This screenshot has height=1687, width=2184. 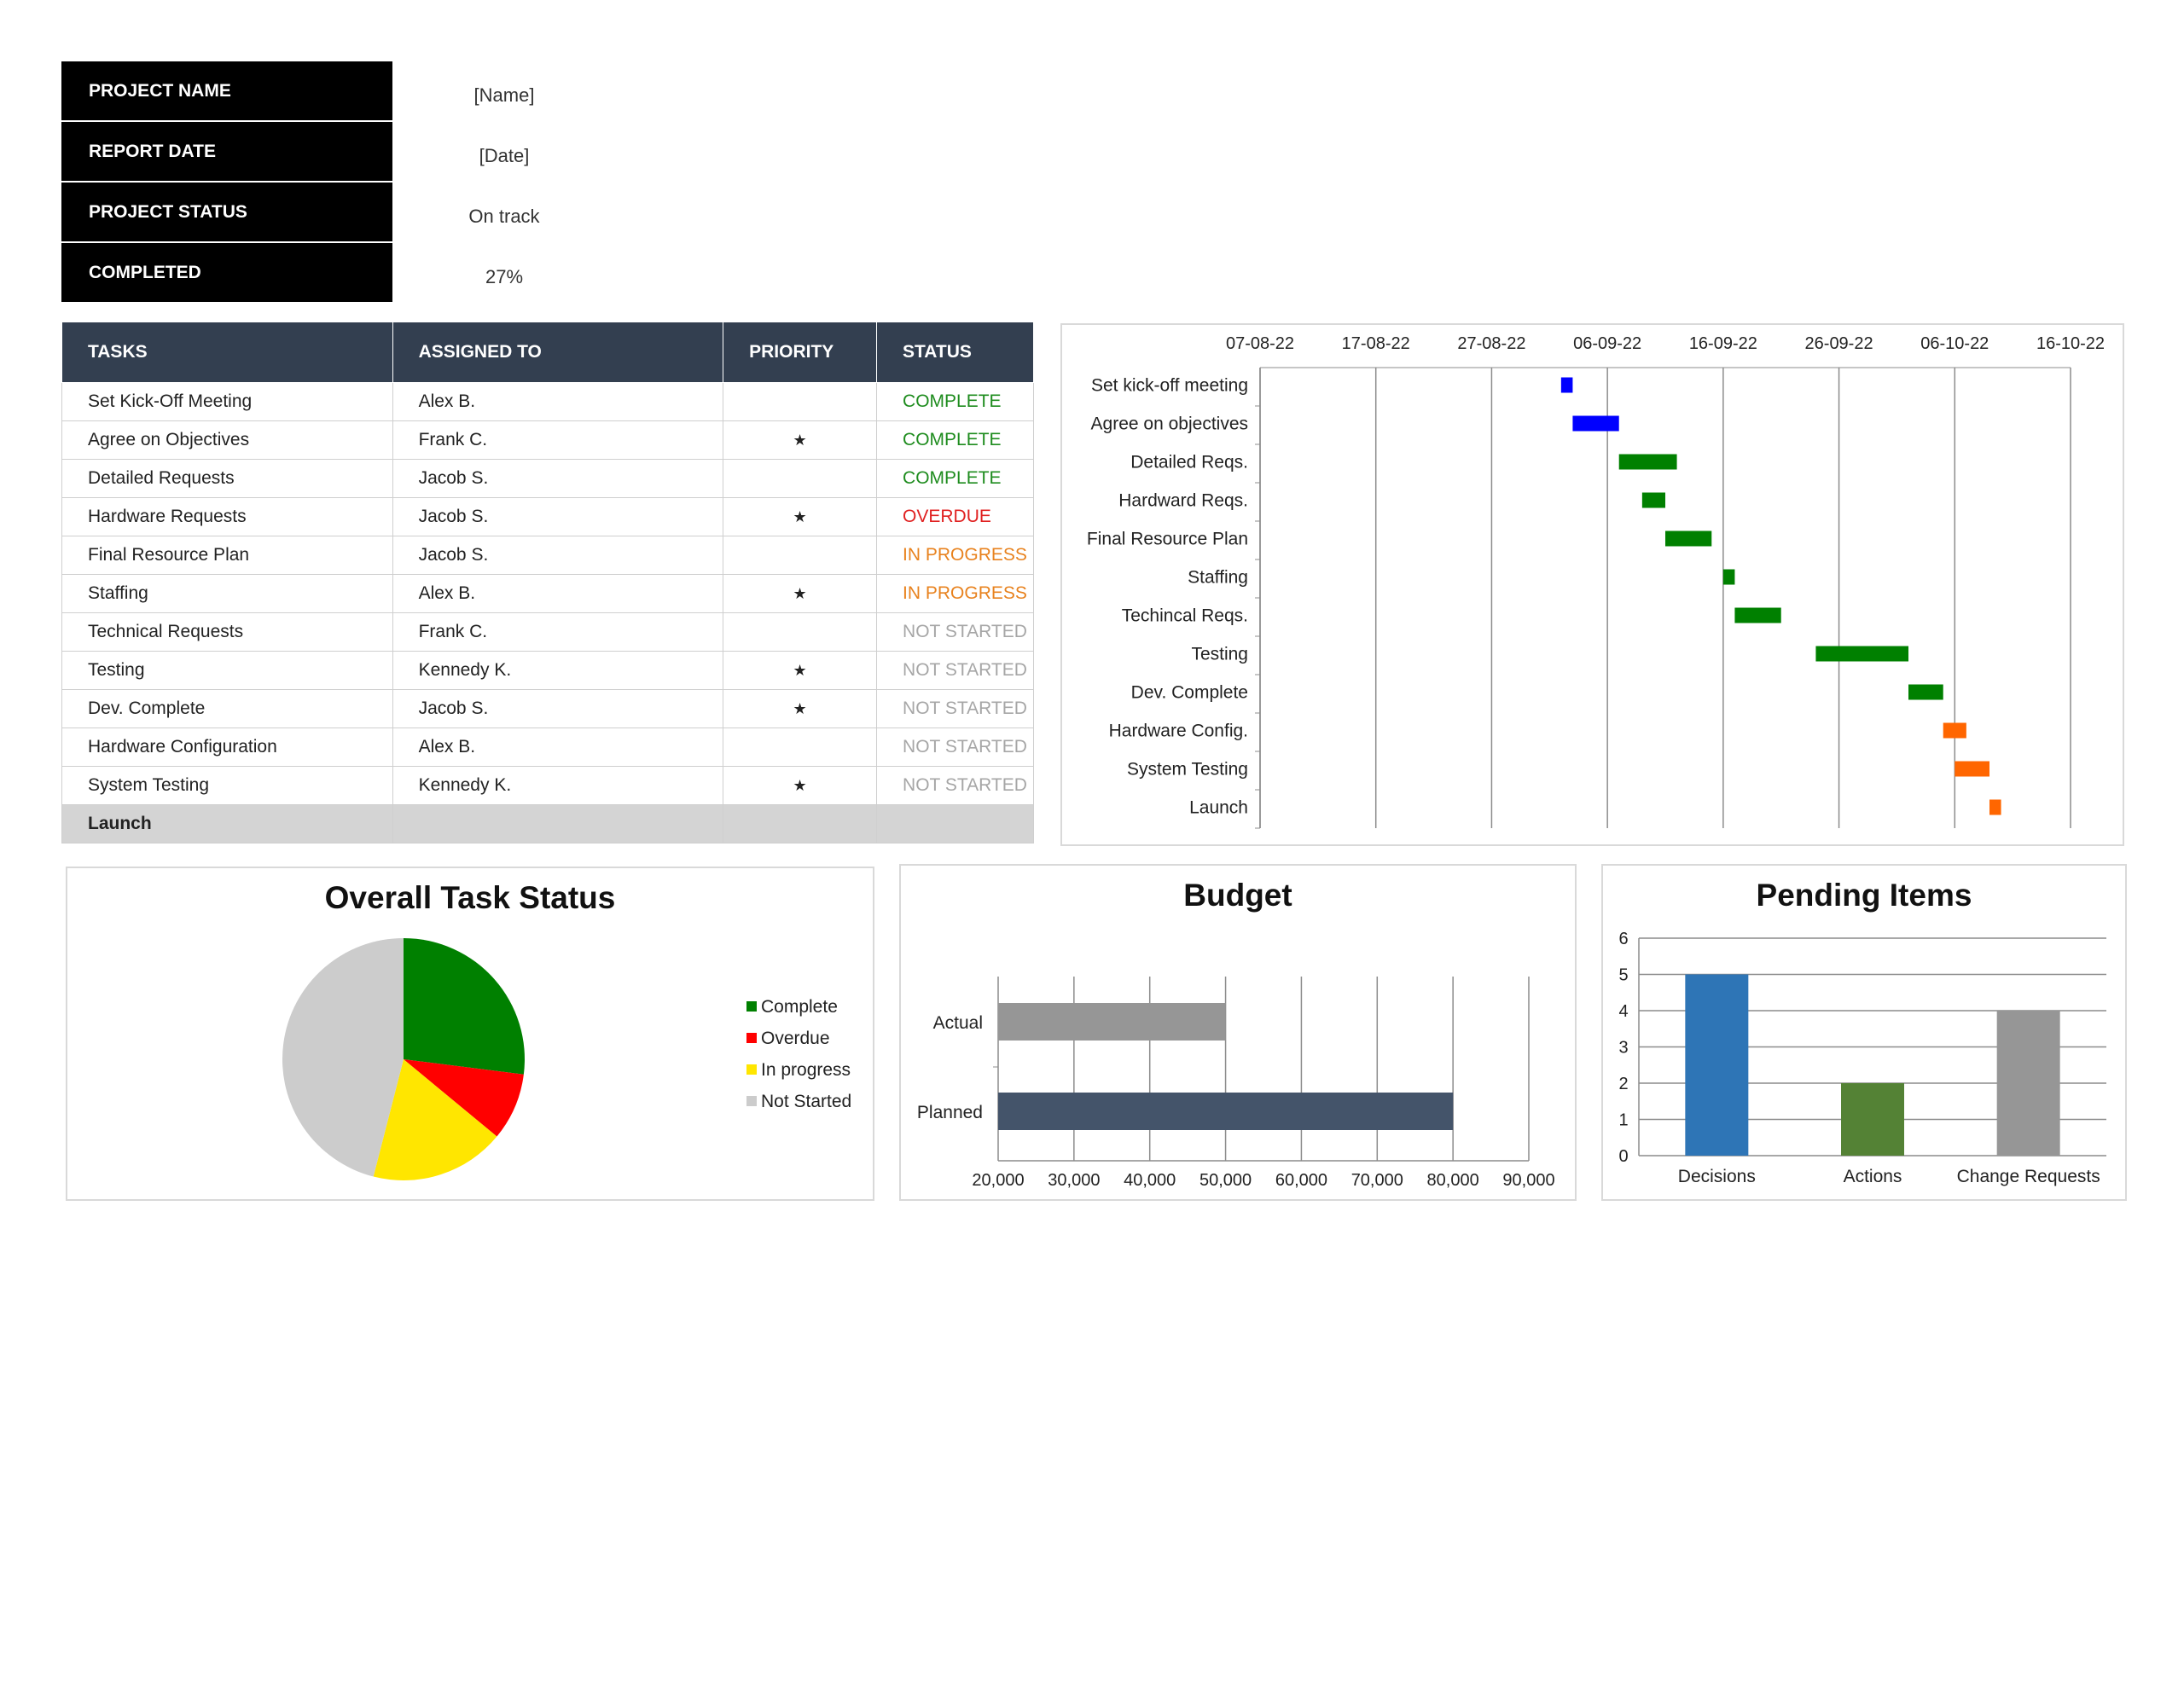 I want to click on pending-y-tick-label: 0, so click(x=1623, y=1156).